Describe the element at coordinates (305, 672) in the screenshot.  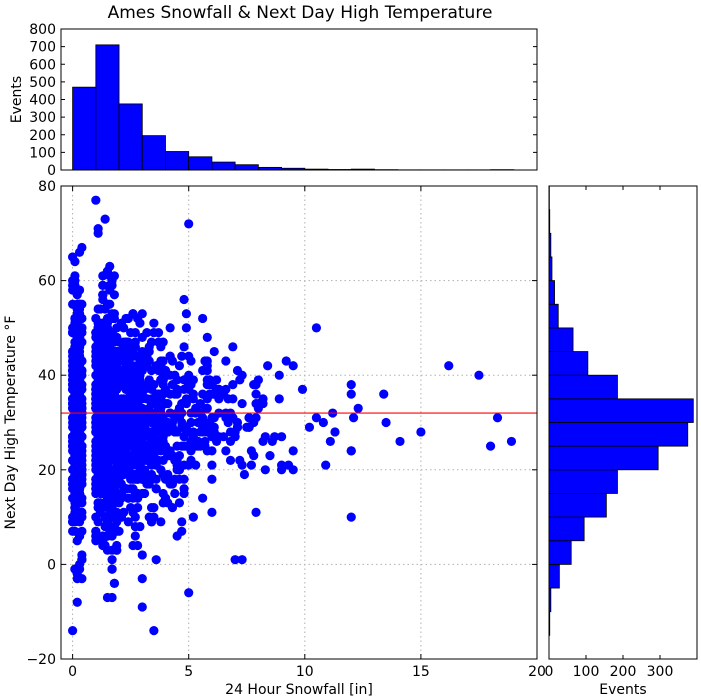
I see `scatter-x-tick-label: 10` at that location.